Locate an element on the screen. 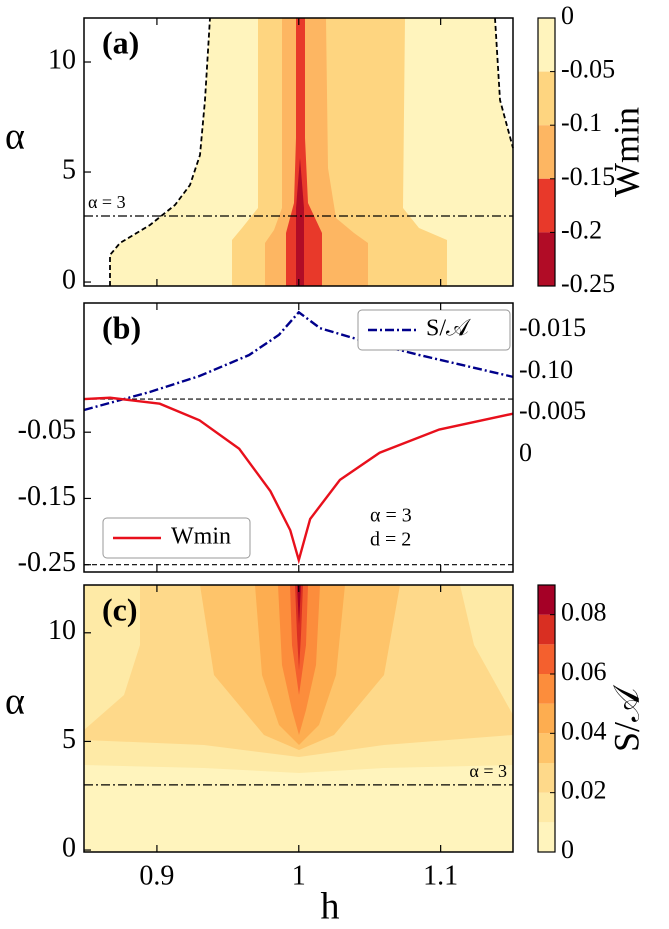 The height and width of the screenshot is (929, 669). y2-tick-label: -0.005 is located at coordinates (552, 410).